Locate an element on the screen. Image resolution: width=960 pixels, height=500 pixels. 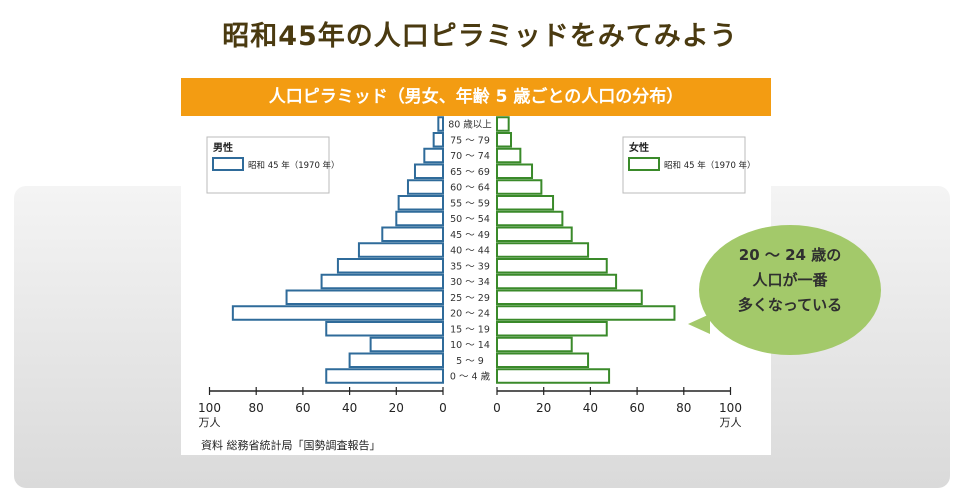
age-category-label: 40 ～ 44 is located at coordinates (470, 251).